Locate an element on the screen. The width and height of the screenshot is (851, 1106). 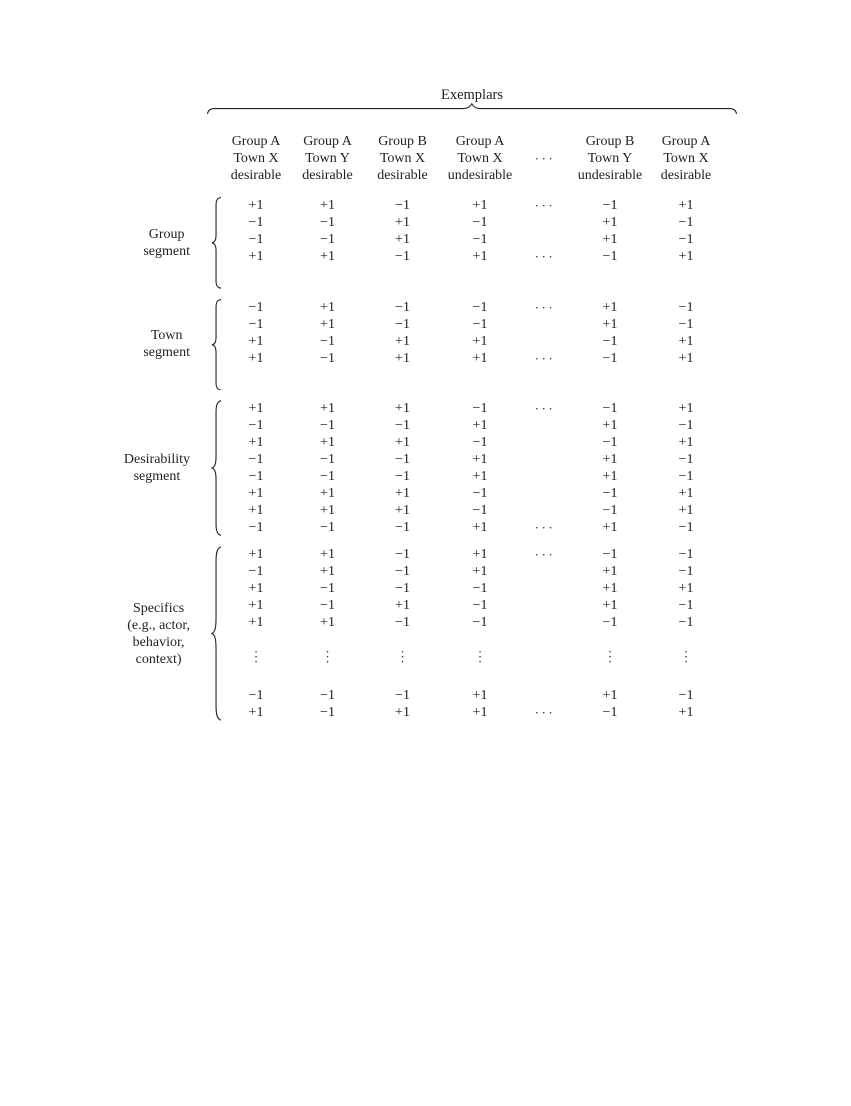
segment-label-line: Group is located at coordinates (166, 234).